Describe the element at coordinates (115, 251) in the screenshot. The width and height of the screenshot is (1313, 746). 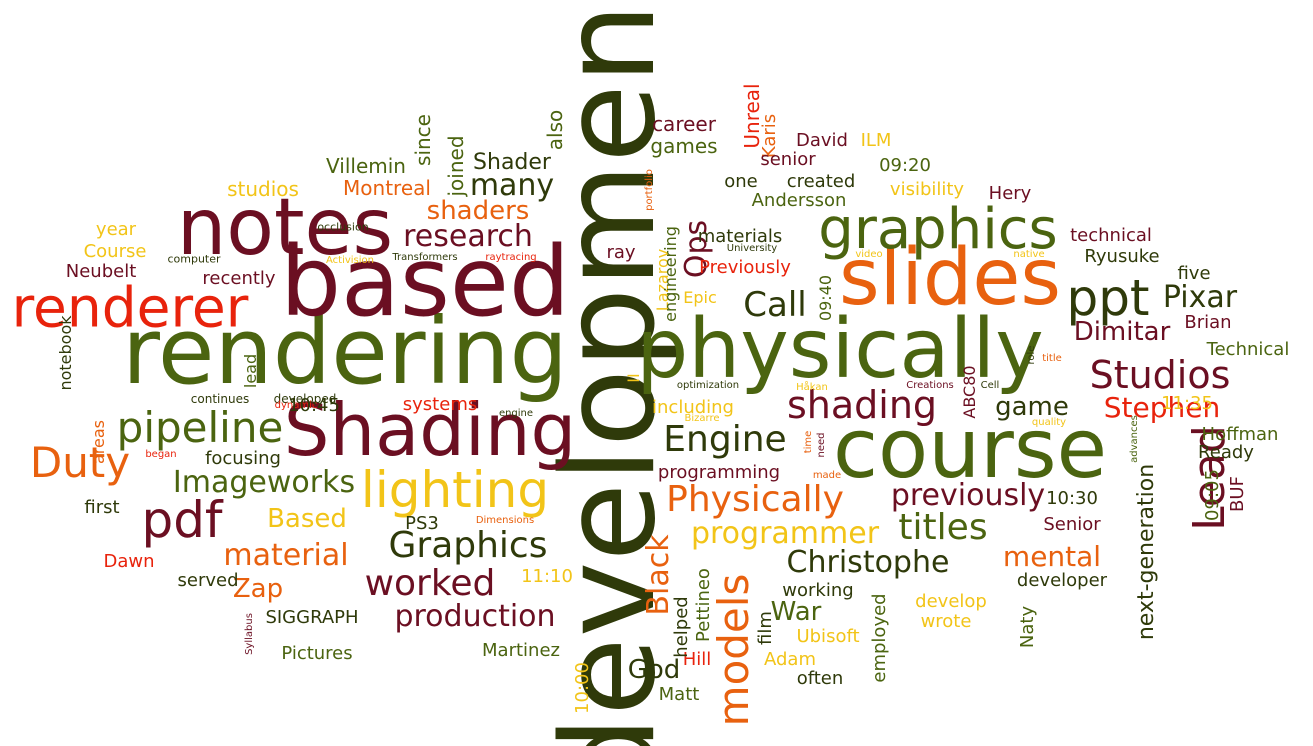
I see `word: Course` at that location.